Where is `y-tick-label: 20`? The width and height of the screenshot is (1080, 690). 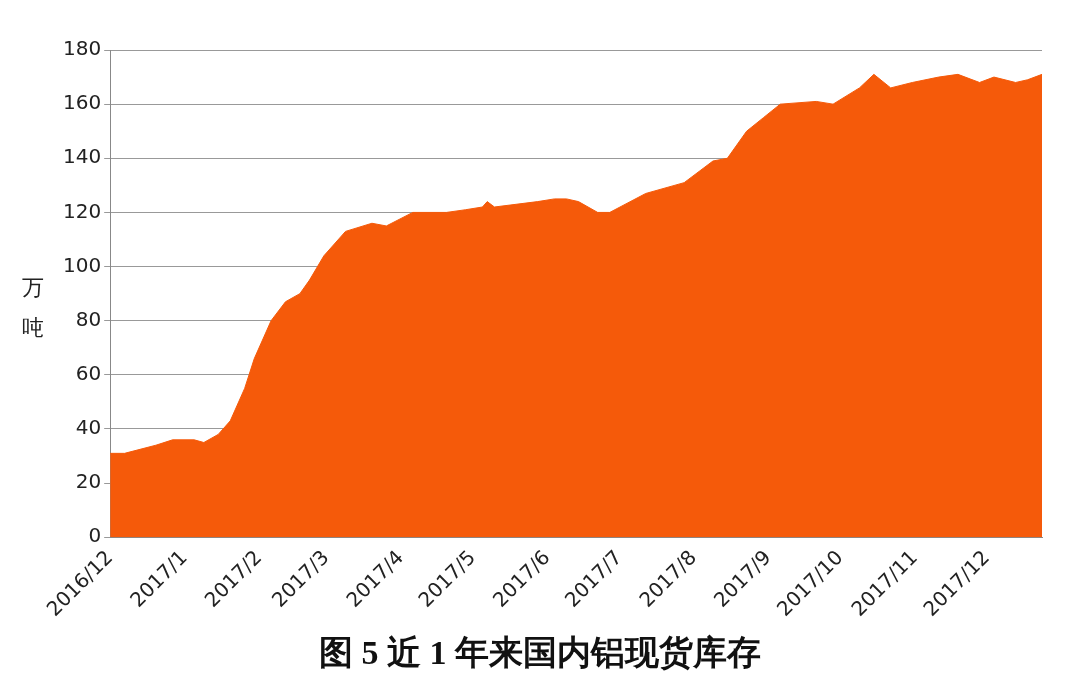 y-tick-label: 20 is located at coordinates (88, 481).